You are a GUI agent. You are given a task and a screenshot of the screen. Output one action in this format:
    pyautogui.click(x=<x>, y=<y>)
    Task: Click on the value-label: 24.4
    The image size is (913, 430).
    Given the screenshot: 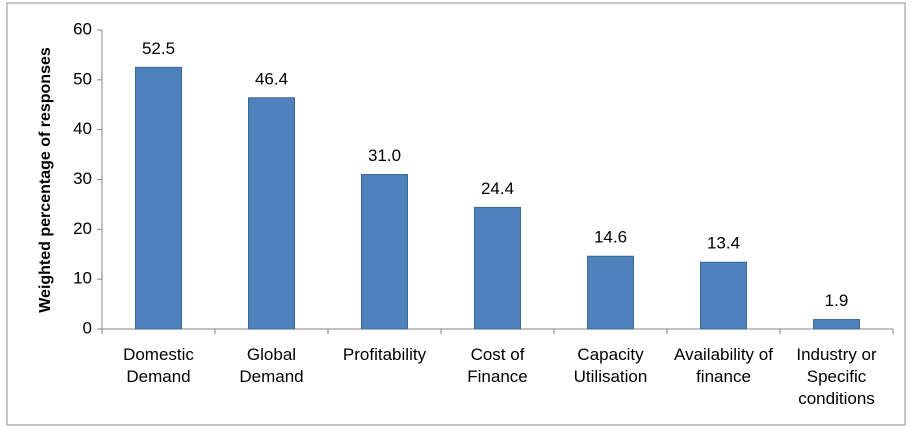 What is the action you would take?
    pyautogui.click(x=497, y=188)
    